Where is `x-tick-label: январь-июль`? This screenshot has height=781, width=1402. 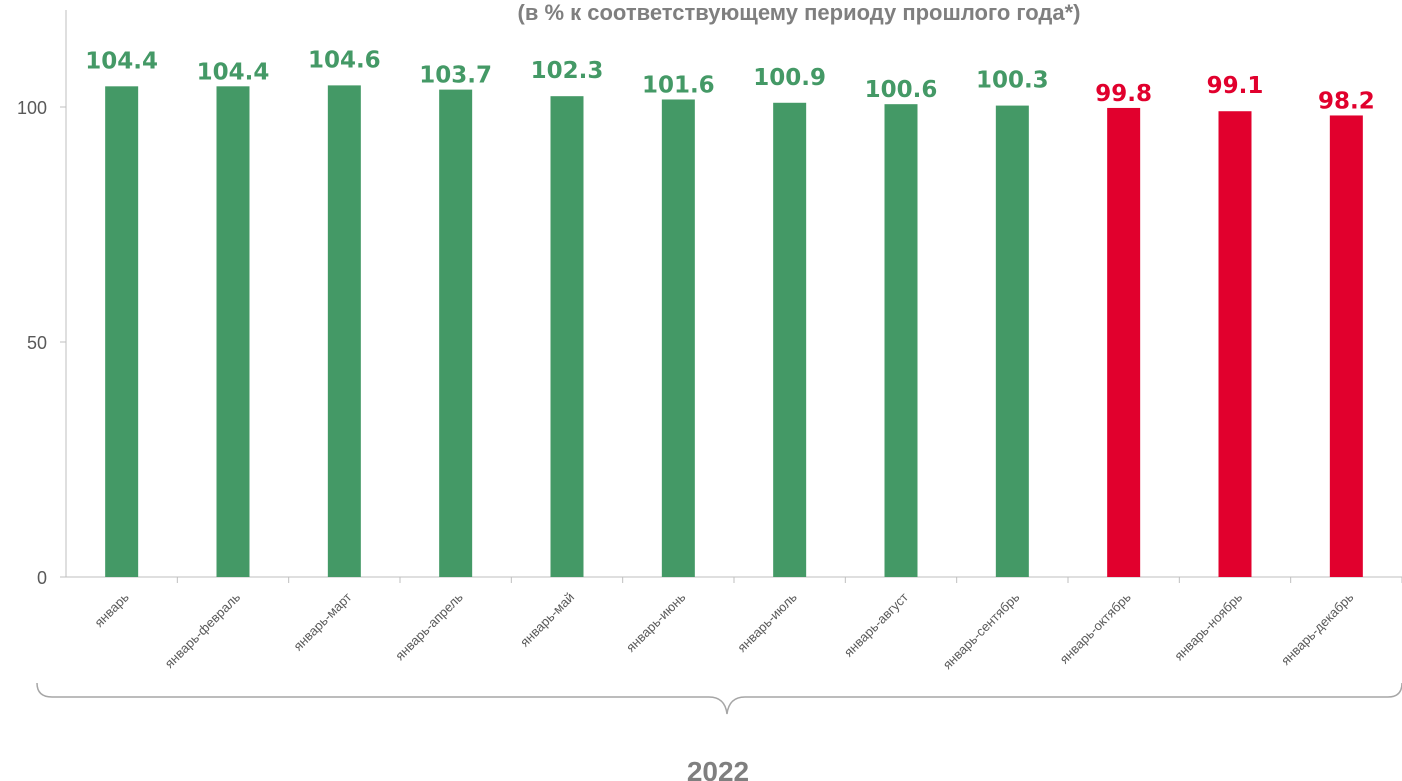
x-tick-label: январь-июль is located at coordinates (767, 622).